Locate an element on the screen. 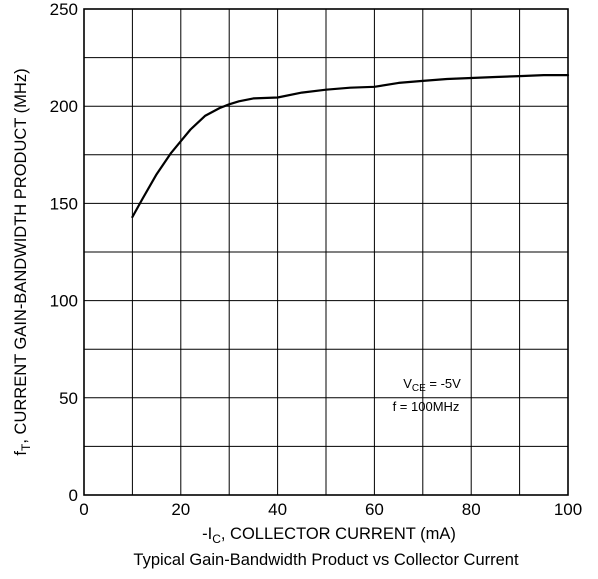 Image resolution: width=598 pixels, height=579 pixels. x-tick-label: 80 is located at coordinates (471, 509).